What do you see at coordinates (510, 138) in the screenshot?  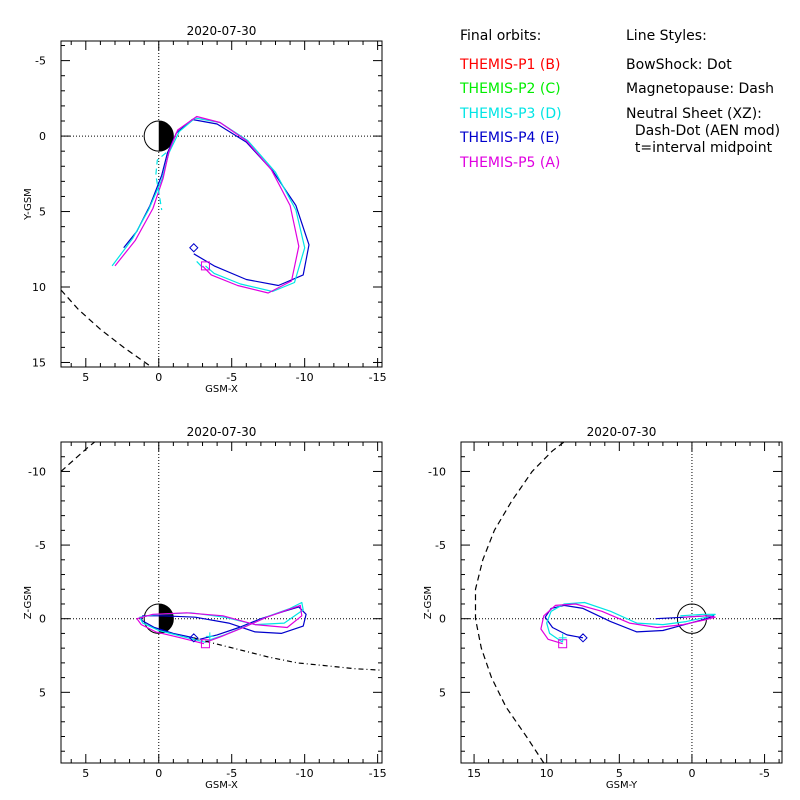 I see `probe-label-p4: THEMIS-P4 (E)` at bounding box center [510, 138].